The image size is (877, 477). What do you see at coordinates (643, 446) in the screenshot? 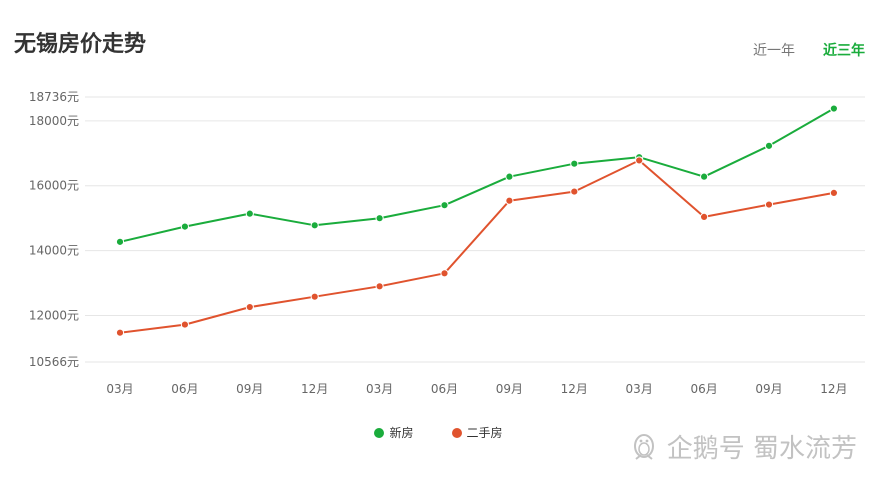
I see `penguin-logo-icon` at bounding box center [643, 446].